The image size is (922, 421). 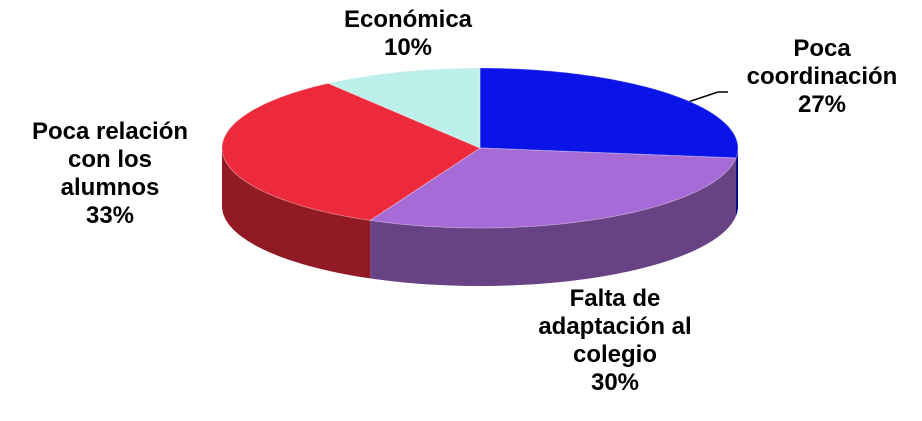 I want to click on slice-label: Económica 10%, so click(x=408, y=34).